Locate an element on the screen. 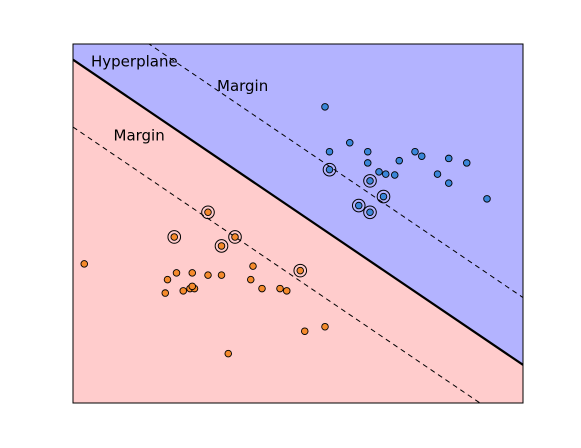  annotation-3: Margin is located at coordinates (139, 135).